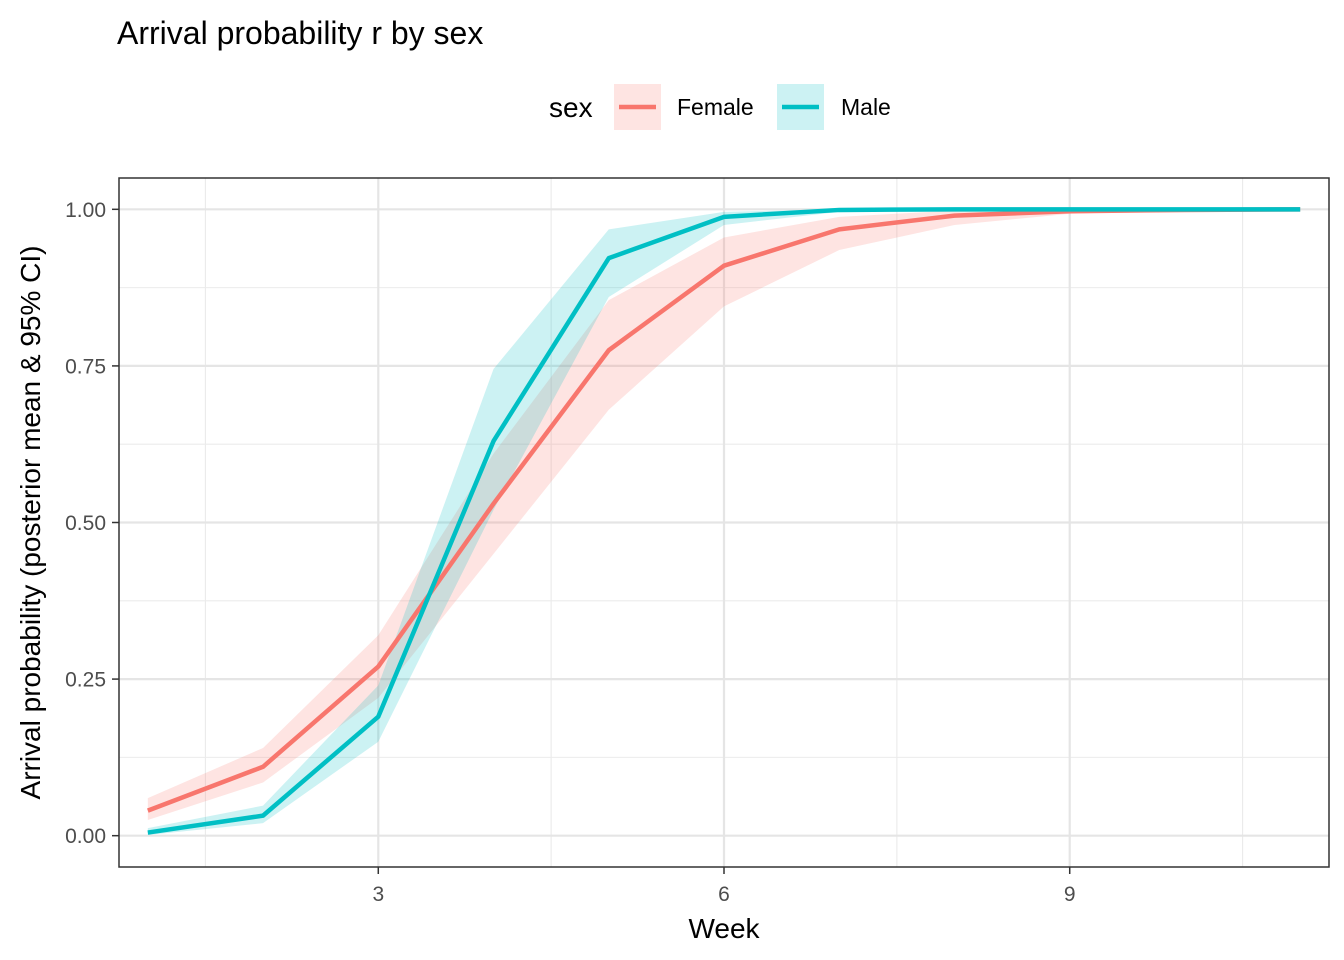 This screenshot has width=1344, height=960. I want to click on legend-label: Male, so click(866, 107).